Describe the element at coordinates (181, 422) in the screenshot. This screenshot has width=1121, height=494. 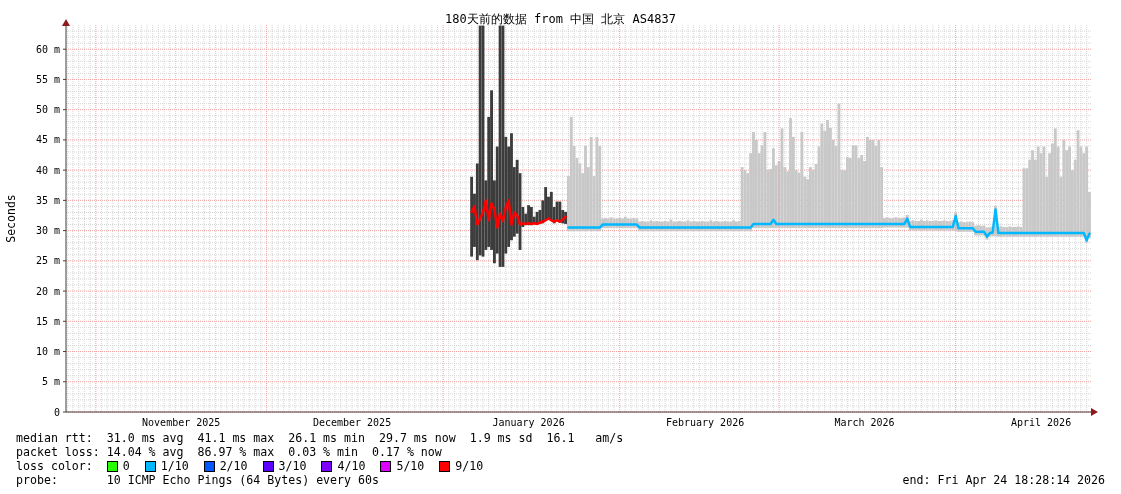
I see `x-tick-label: November 2025` at that location.